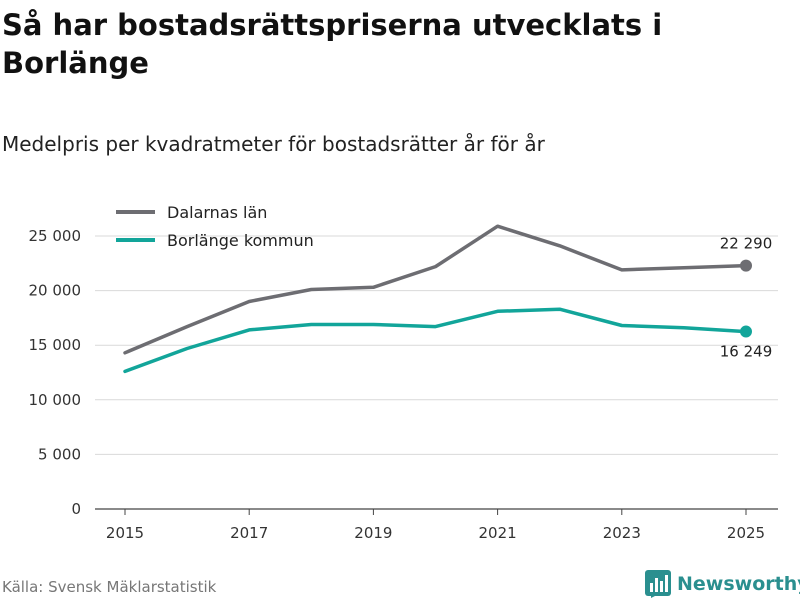 The height and width of the screenshot is (600, 800). I want to click on end-point-borlange, so click(746, 331).